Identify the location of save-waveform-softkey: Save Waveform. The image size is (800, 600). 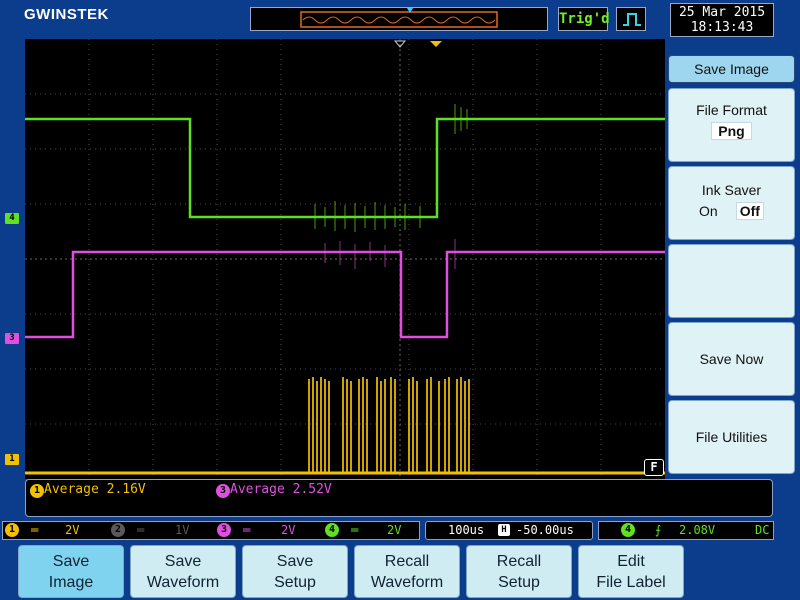
(183, 571).